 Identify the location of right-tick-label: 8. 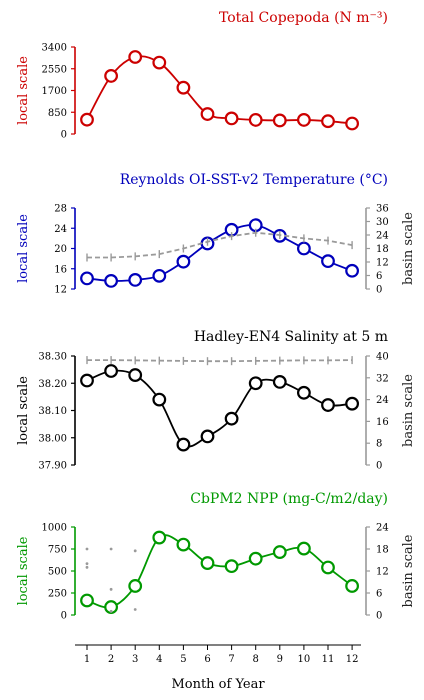
(379, 444).